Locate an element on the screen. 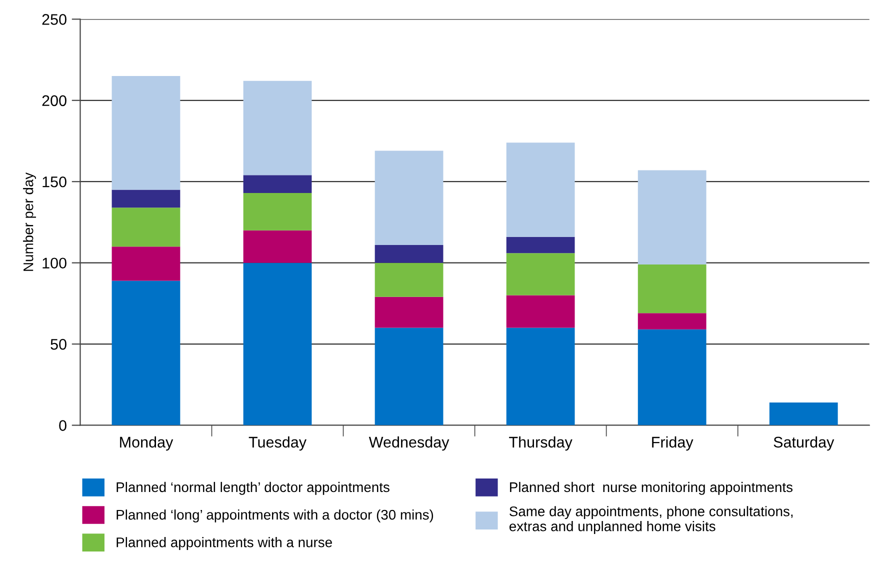  x-tick-label: Monday is located at coordinates (147, 443).